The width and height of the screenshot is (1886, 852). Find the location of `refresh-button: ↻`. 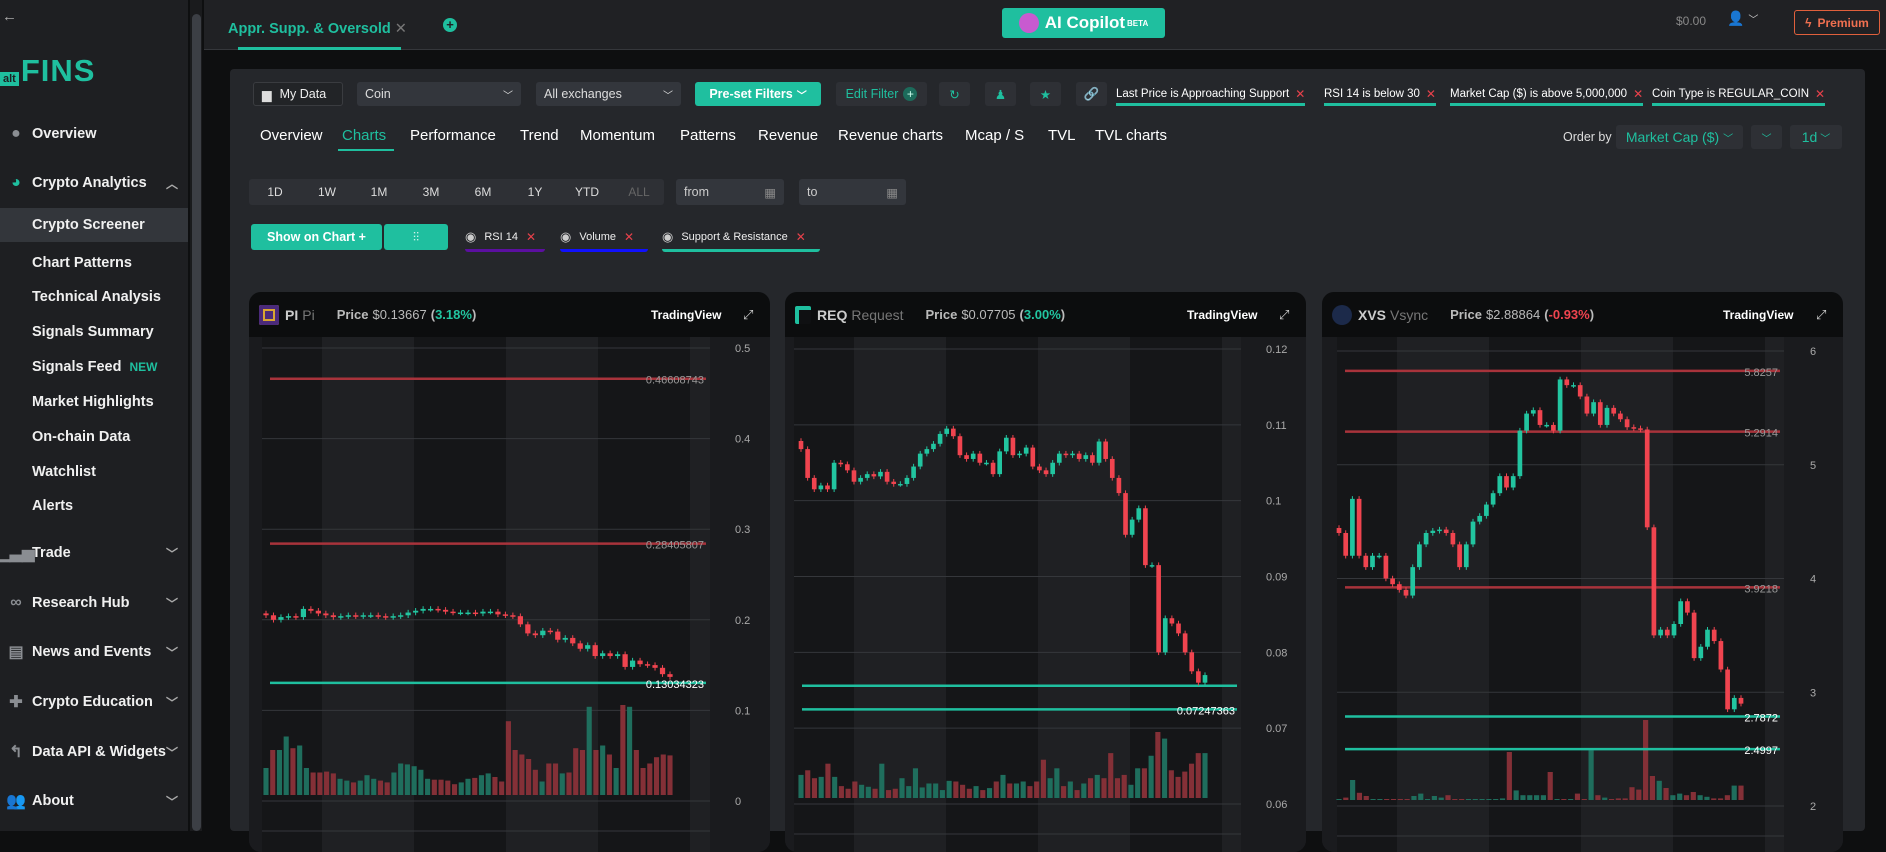

refresh-button: ↻ is located at coordinates (954, 94).